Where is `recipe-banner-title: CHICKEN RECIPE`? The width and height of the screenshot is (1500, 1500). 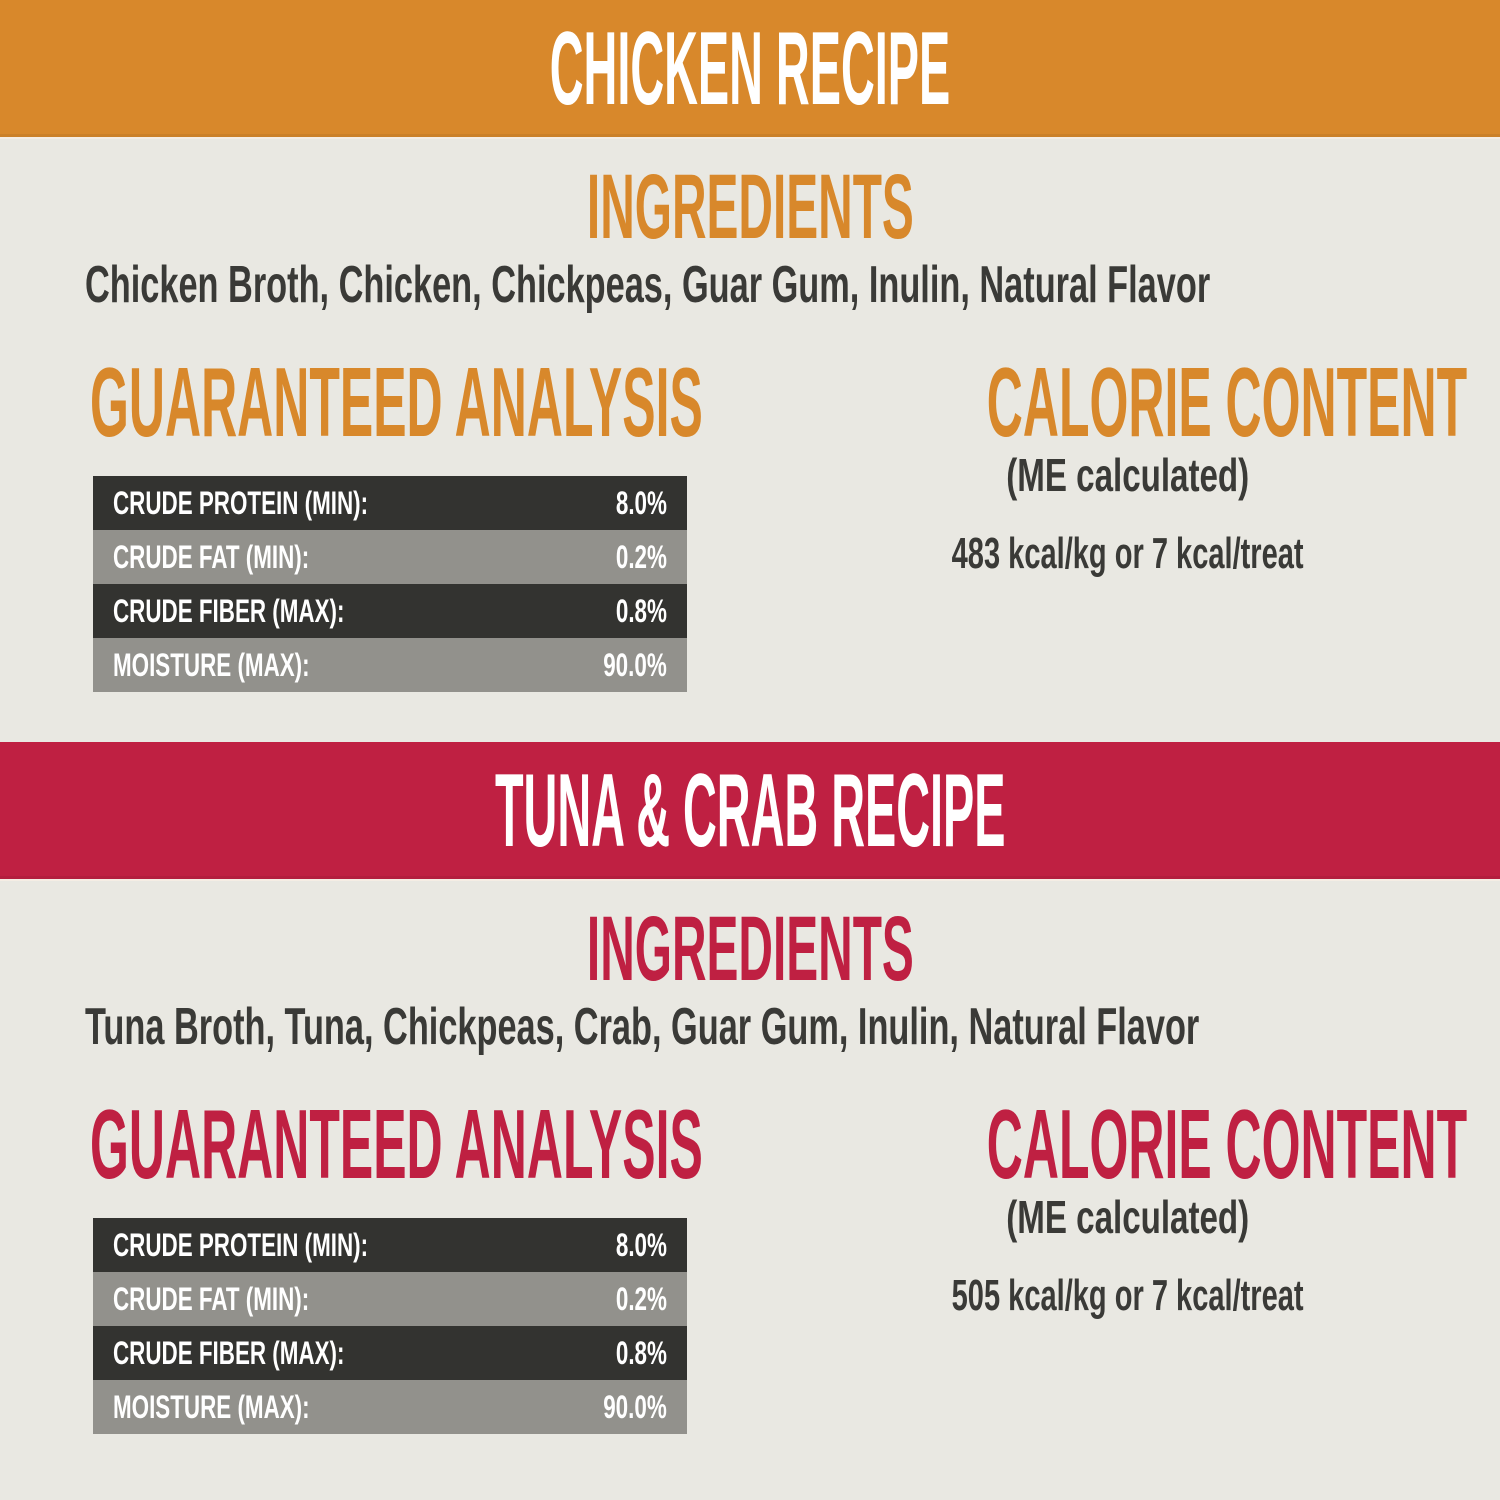
recipe-banner-title: CHICKEN RECIPE is located at coordinates (750, 68).